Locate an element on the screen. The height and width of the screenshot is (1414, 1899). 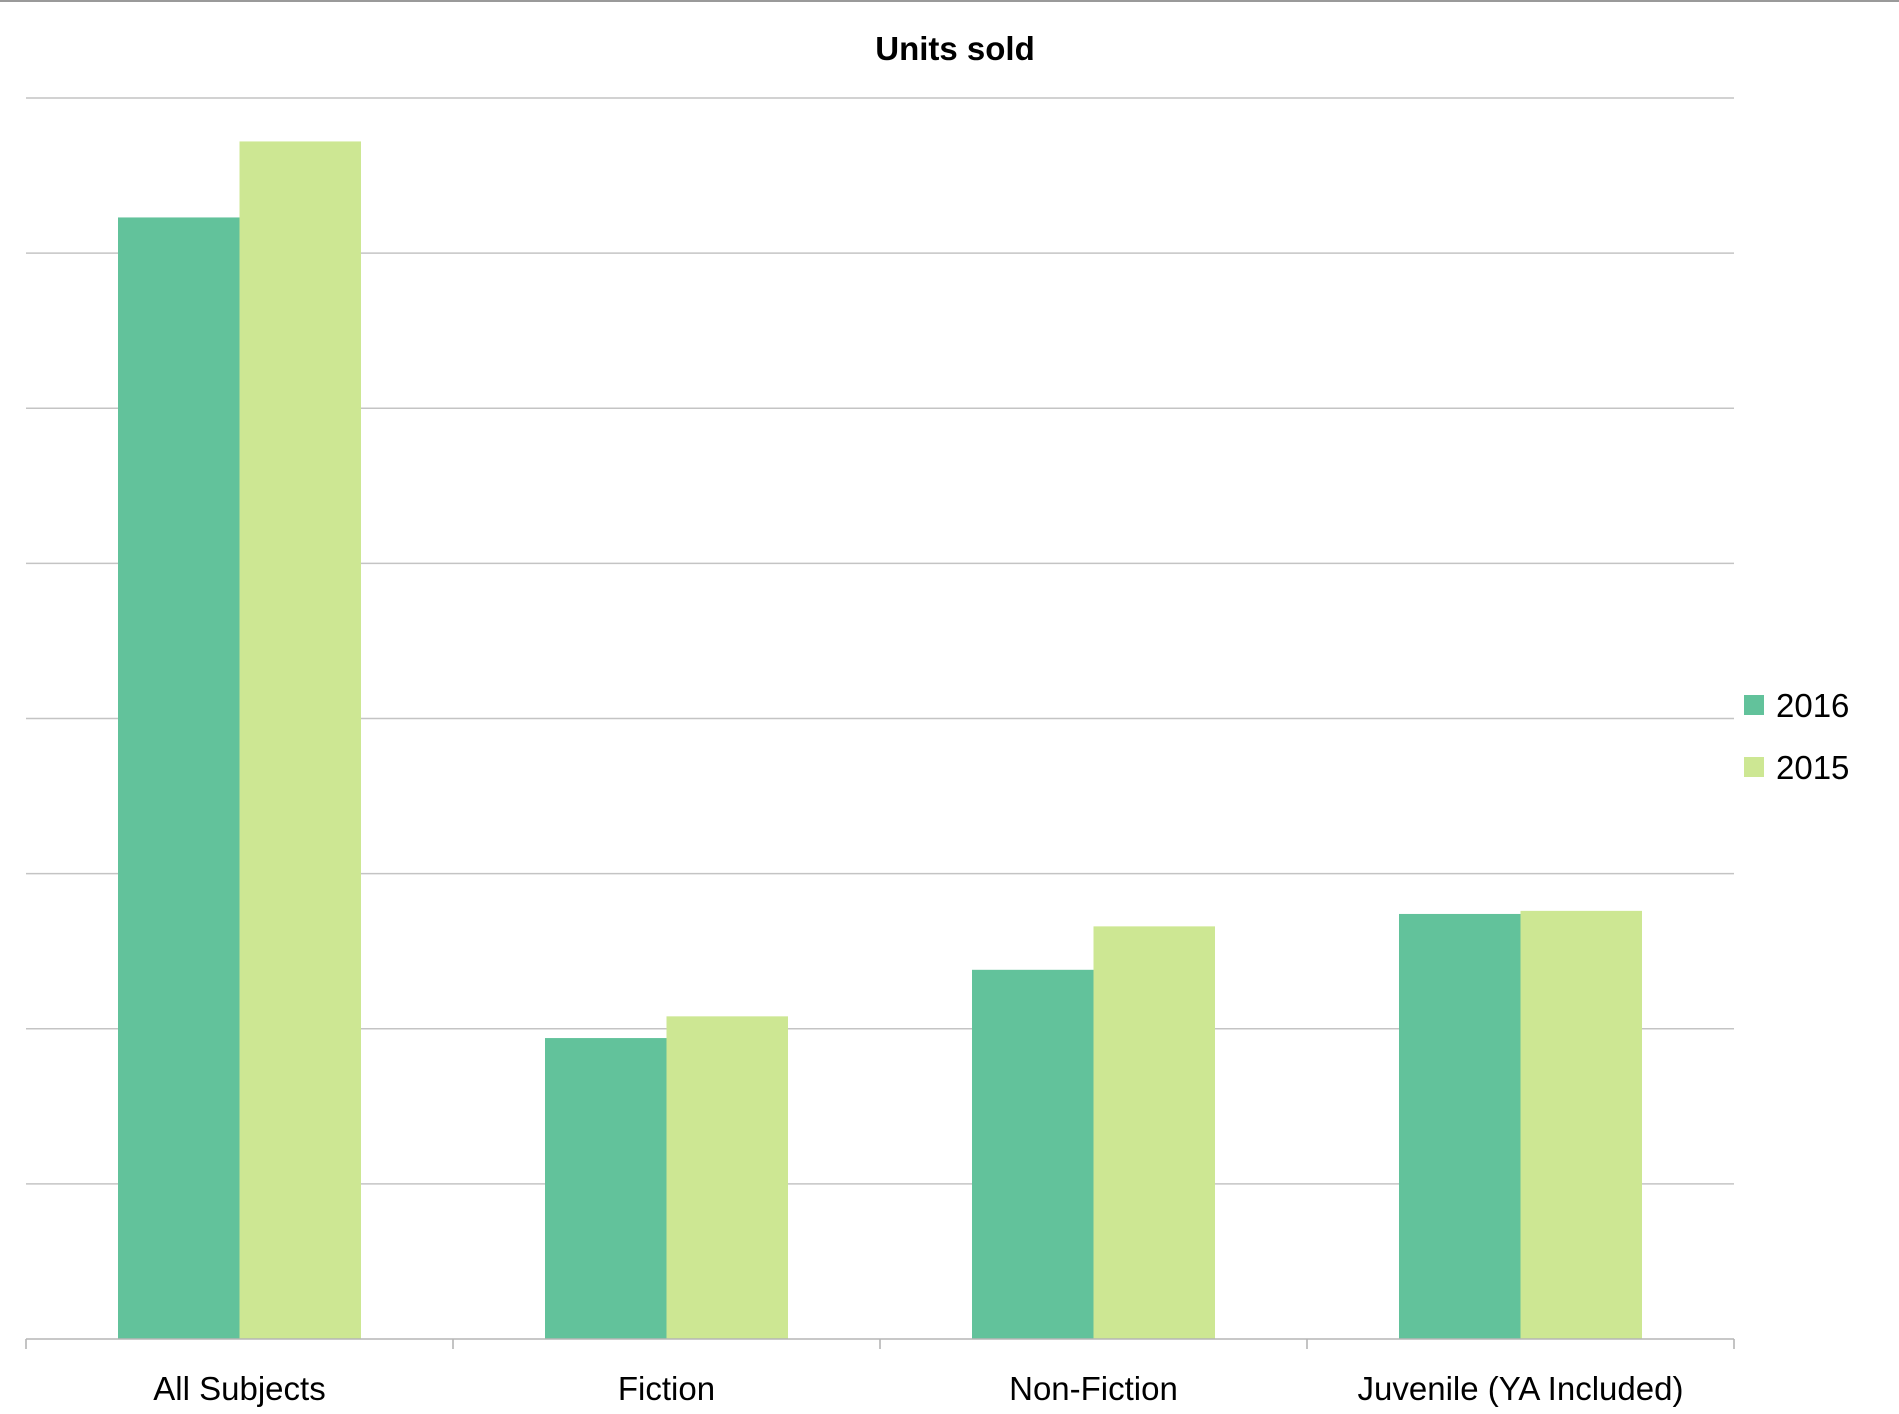
x-tick-label: Non-Fiction is located at coordinates (1093, 1388).